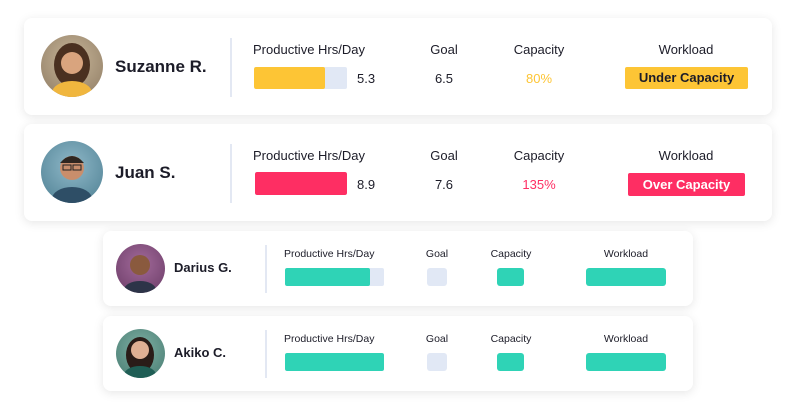  What do you see at coordinates (200, 352) in the screenshot?
I see `employee-name: Akiko C.` at bounding box center [200, 352].